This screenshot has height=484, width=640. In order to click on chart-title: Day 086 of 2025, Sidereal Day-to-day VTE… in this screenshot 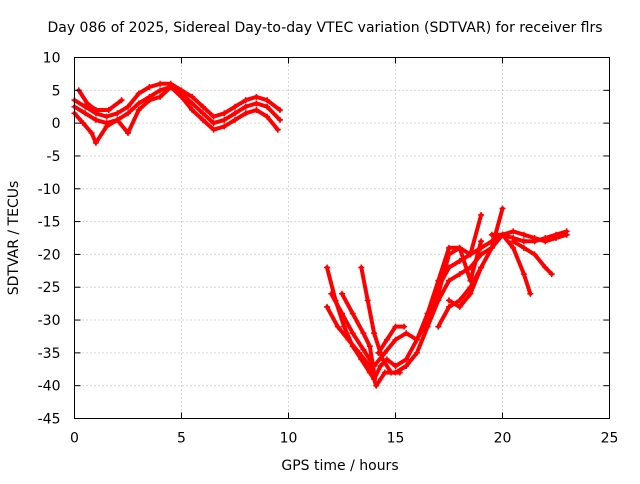, I will do `click(324, 28)`.